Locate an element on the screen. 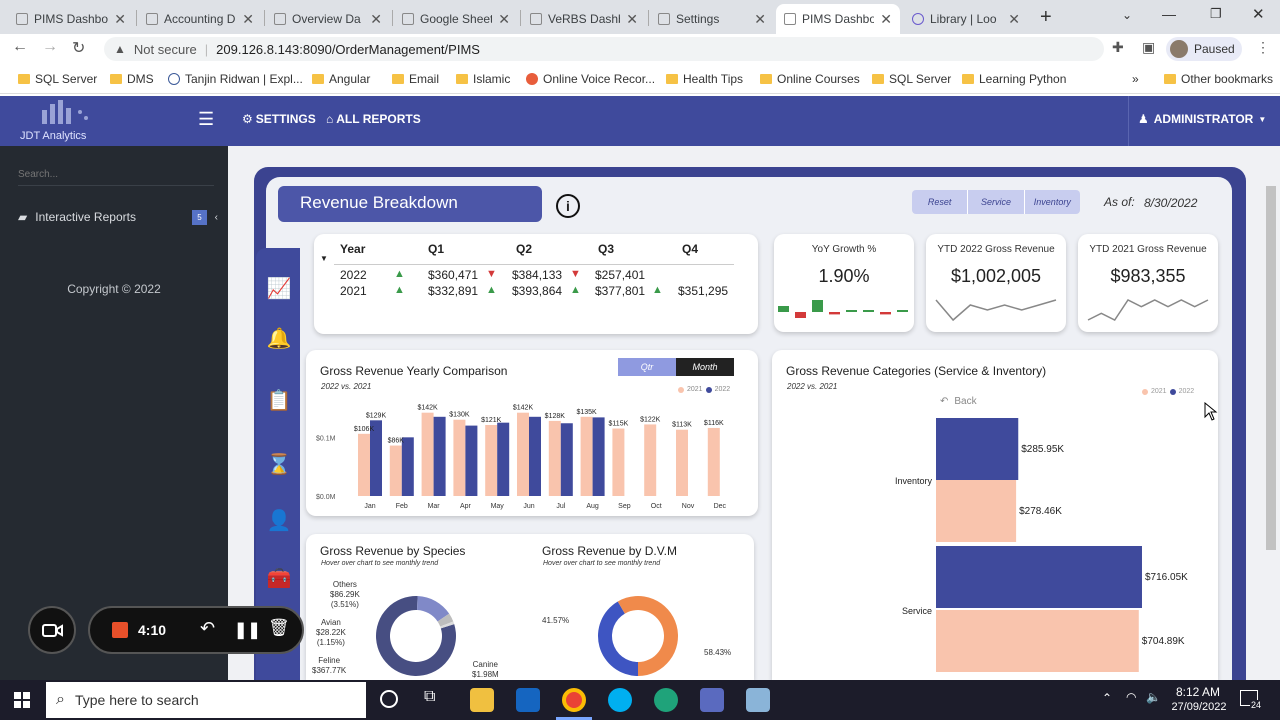 The height and width of the screenshot is (720, 1280). reset-button: Reset is located at coordinates (940, 202).